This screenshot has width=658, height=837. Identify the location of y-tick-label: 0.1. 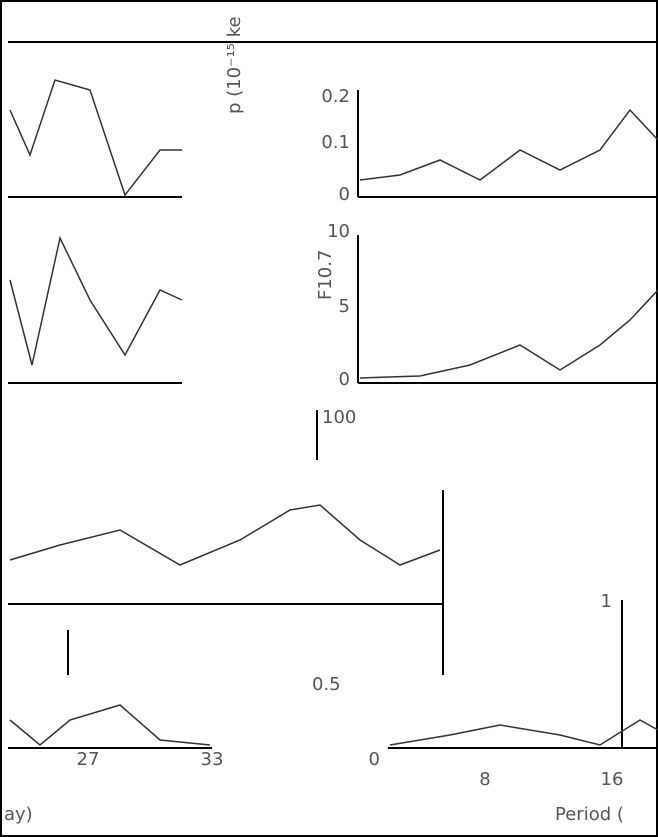
(335, 142).